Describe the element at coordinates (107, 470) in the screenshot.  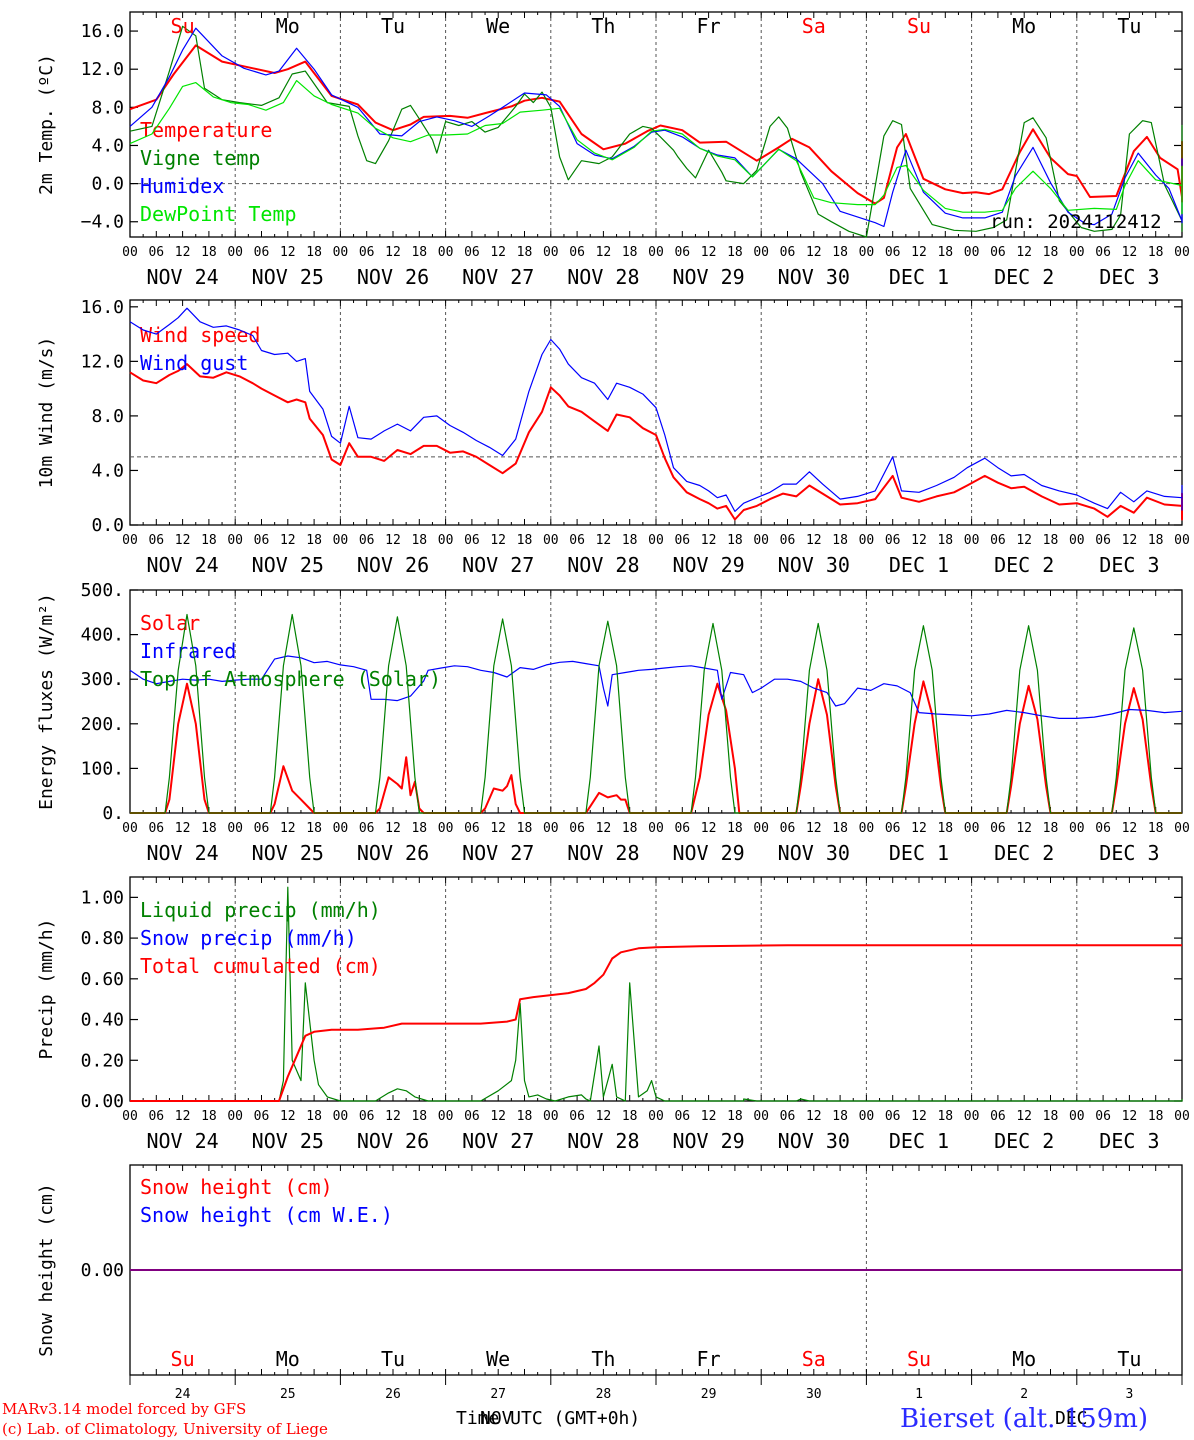
I see `y-tick-label: 4.0` at that location.